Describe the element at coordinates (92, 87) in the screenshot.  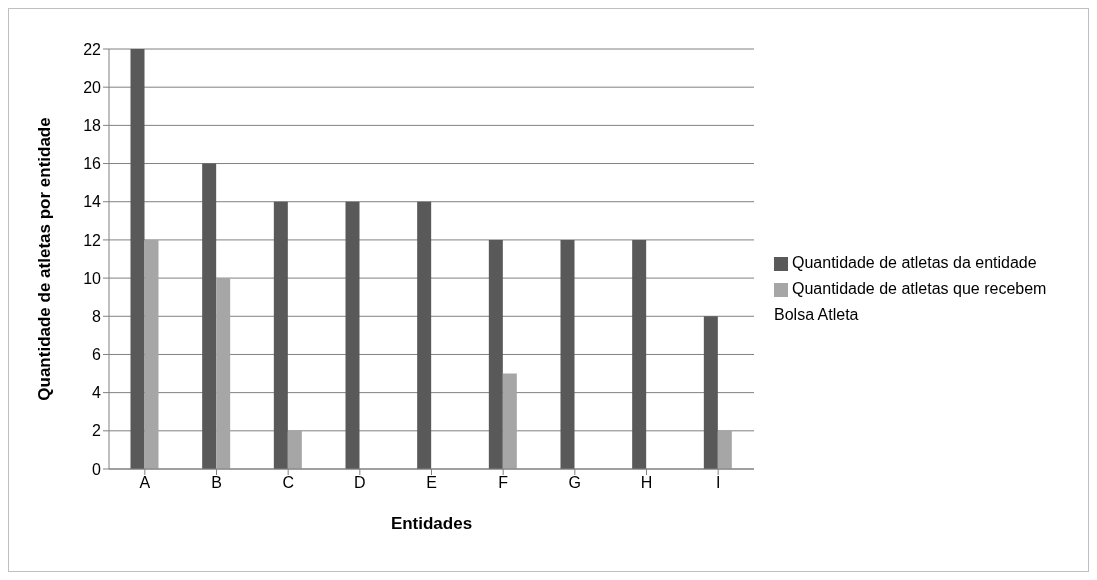
I see `y-tick-label: 20` at that location.